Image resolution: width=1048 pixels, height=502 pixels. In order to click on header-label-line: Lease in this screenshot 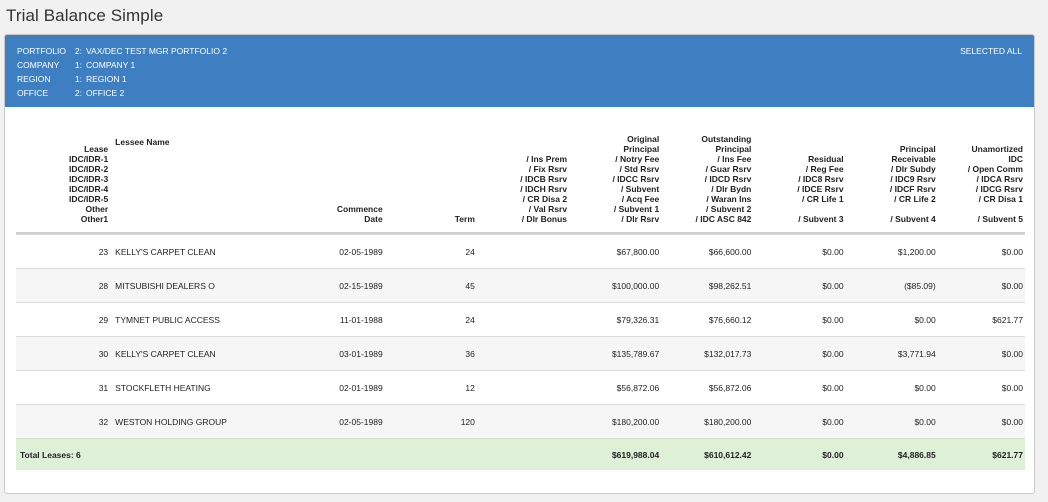, I will do `click(96, 149)`.